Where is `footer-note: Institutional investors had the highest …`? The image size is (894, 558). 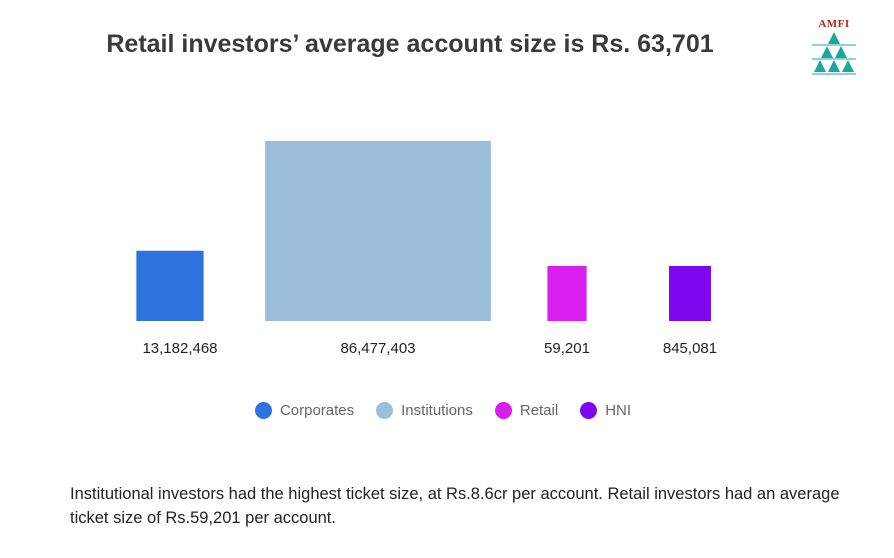
footer-note: Institutional investors had the highest … is located at coordinates (455, 506).